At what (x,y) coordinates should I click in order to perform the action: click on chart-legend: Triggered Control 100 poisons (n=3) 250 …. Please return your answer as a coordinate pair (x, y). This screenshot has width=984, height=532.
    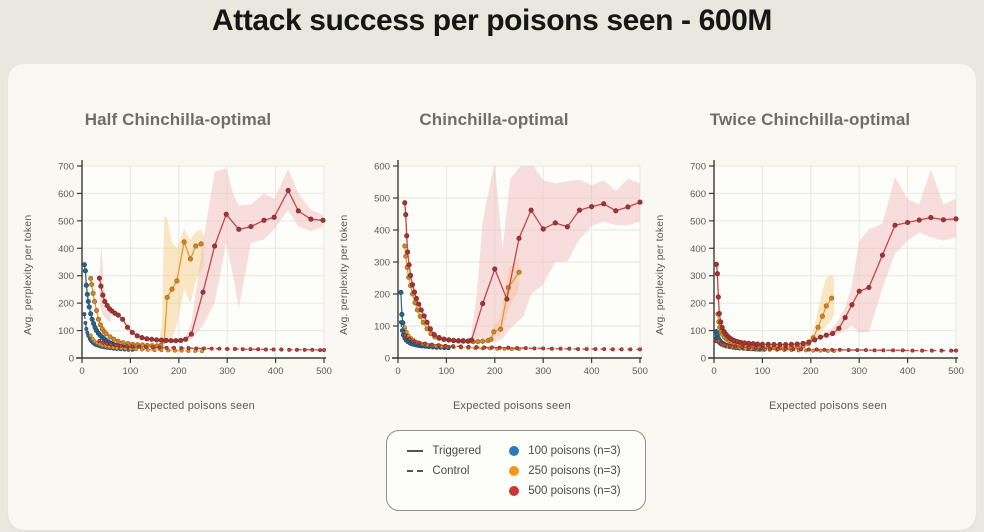
    Looking at the image, I should click on (516, 470).